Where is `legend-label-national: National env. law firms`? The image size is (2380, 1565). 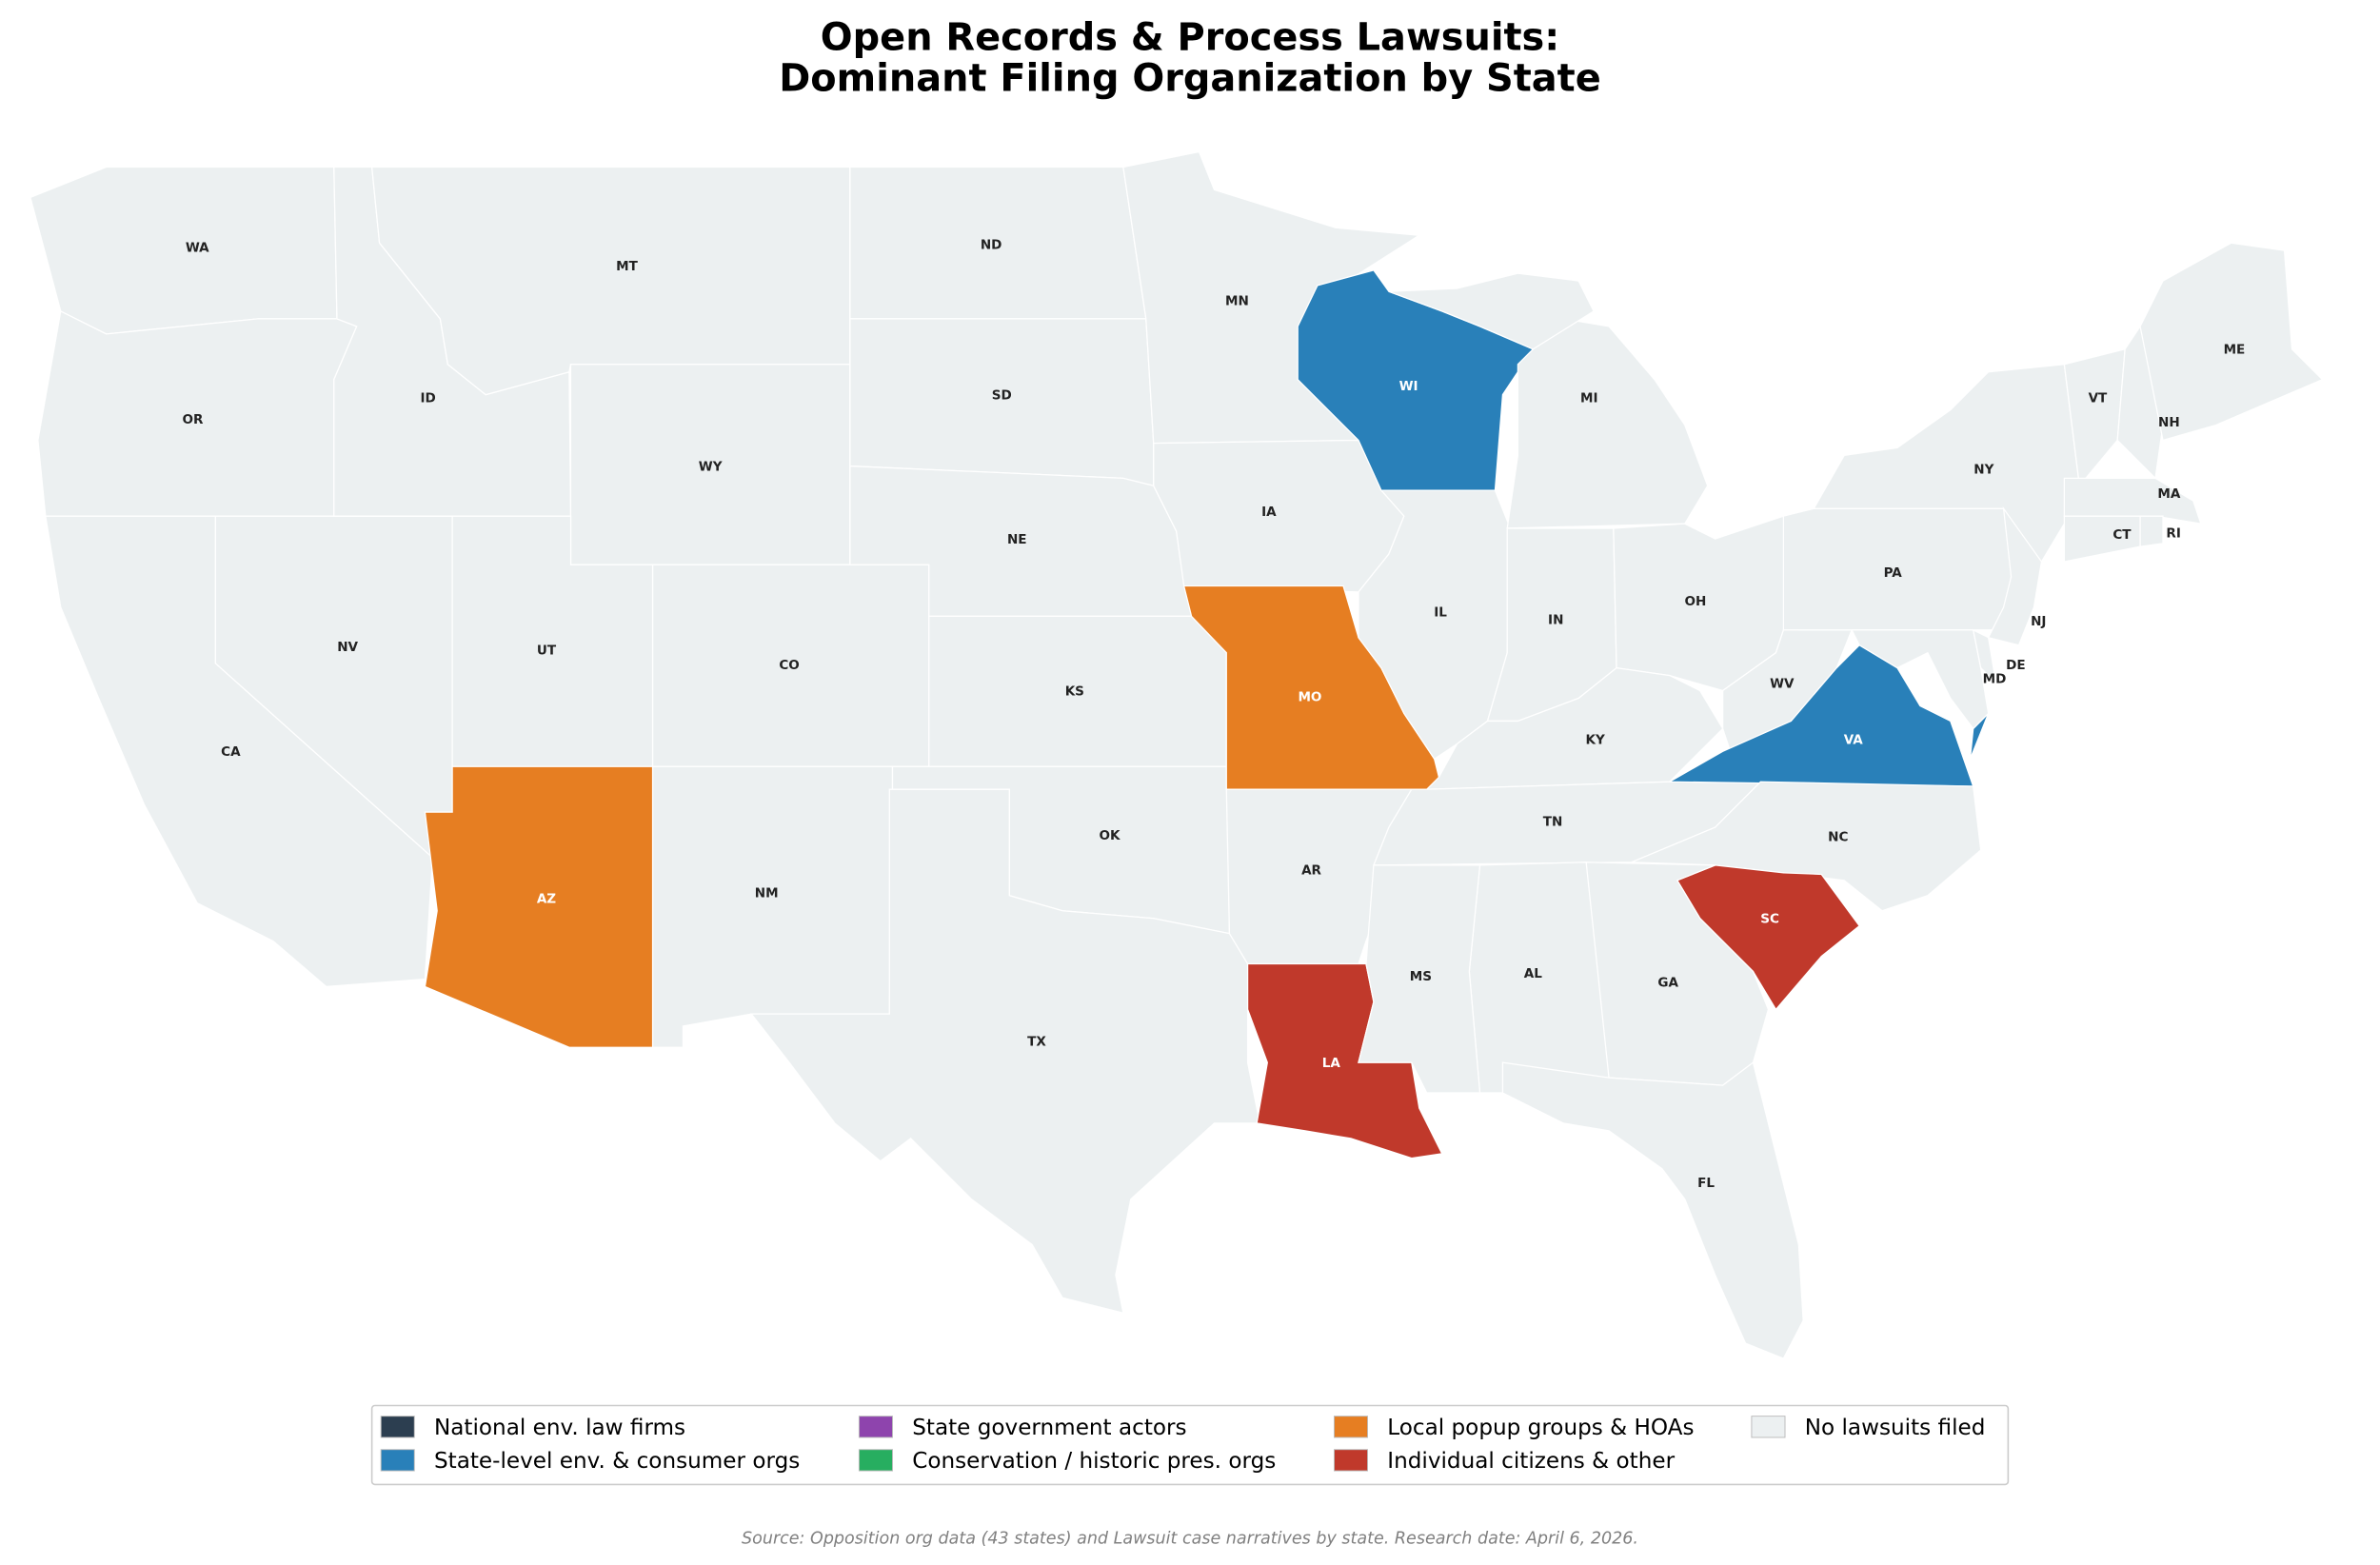 legend-label-national: National env. law firms is located at coordinates (559, 1428).